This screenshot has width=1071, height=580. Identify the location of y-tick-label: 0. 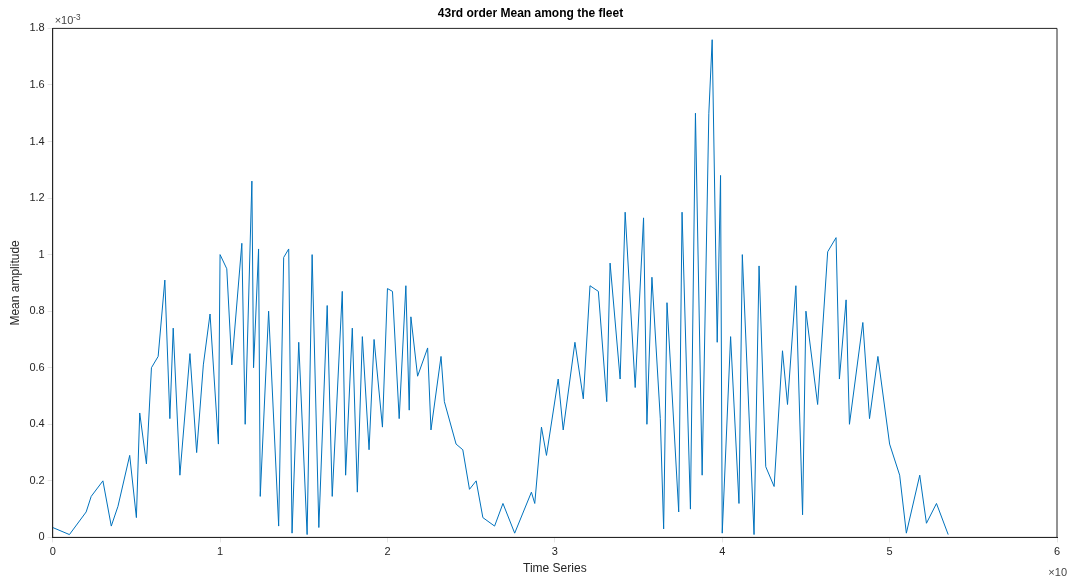
(41, 536).